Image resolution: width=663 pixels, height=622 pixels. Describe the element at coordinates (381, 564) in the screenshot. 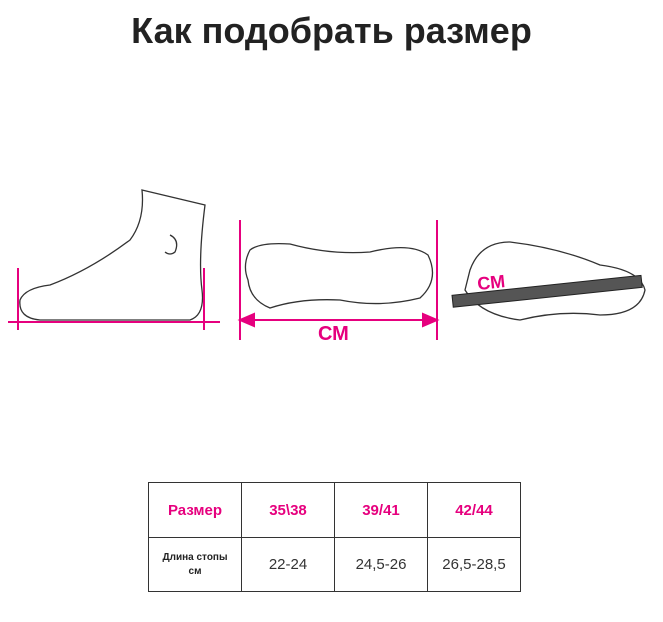

I see `value-cell: 24,5-26` at that location.